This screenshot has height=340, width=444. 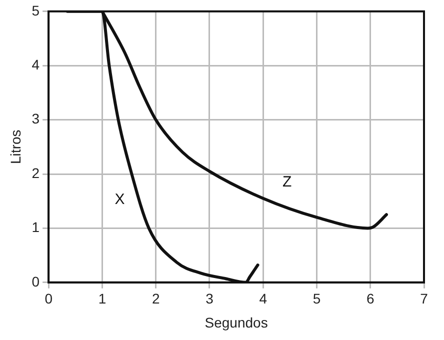 I want to click on x-tick-label: 2, so click(x=156, y=298).